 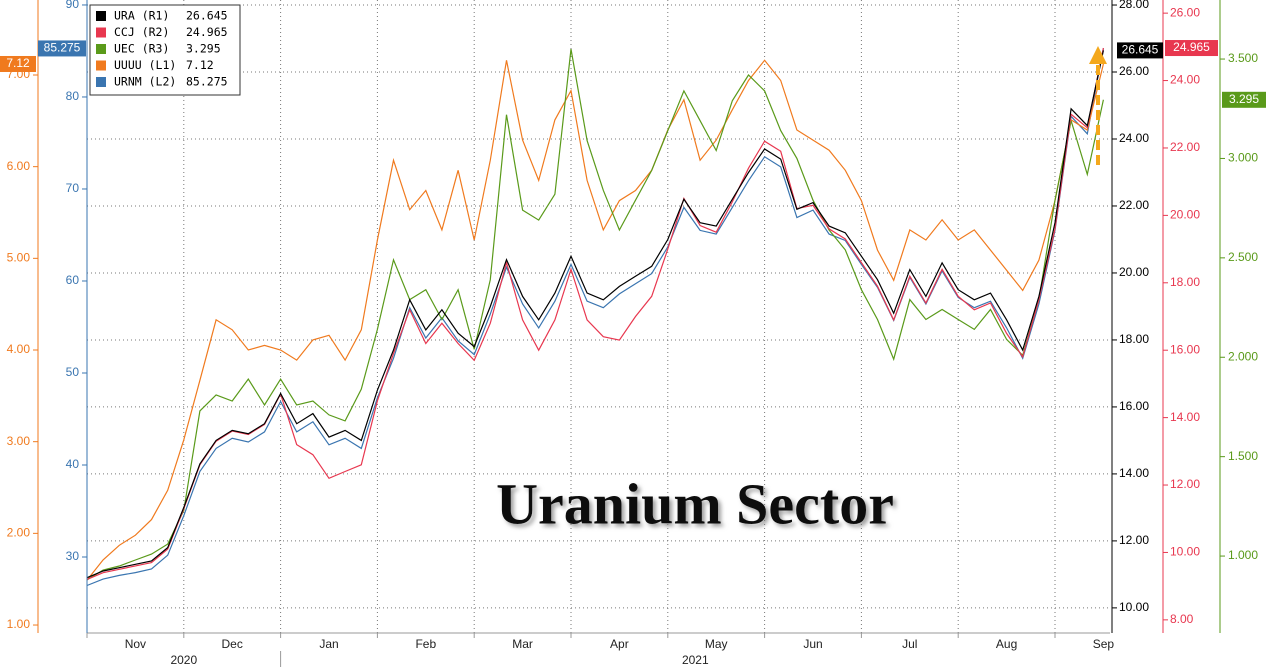 What do you see at coordinates (73, 96) in the screenshot?
I see `y-tick-label: 80` at bounding box center [73, 96].